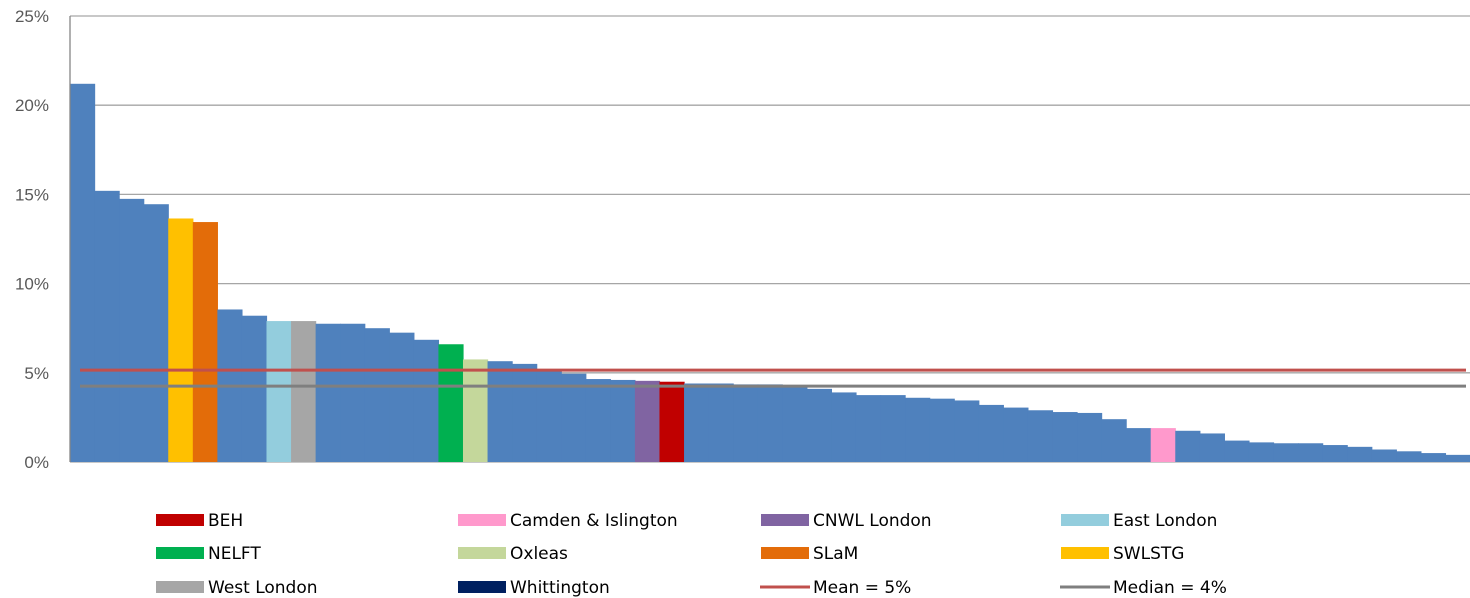 Image resolution: width=1470 pixels, height=598 pixels. Describe the element at coordinates (1165, 521) in the screenshot. I see `legend-label: East London` at that location.